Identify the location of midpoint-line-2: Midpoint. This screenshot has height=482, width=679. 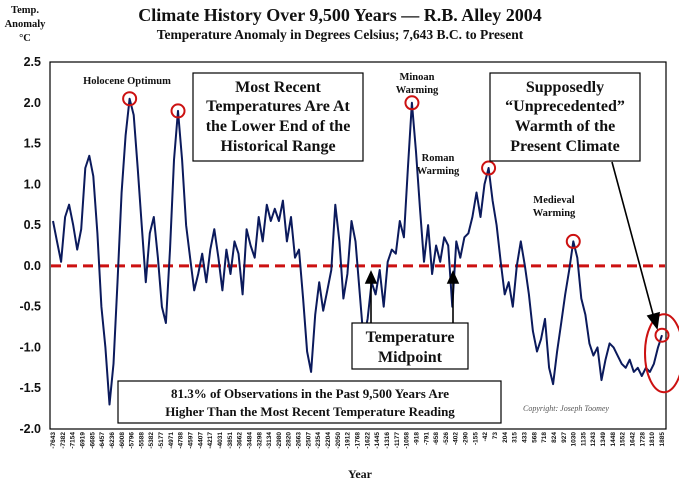
(410, 357).